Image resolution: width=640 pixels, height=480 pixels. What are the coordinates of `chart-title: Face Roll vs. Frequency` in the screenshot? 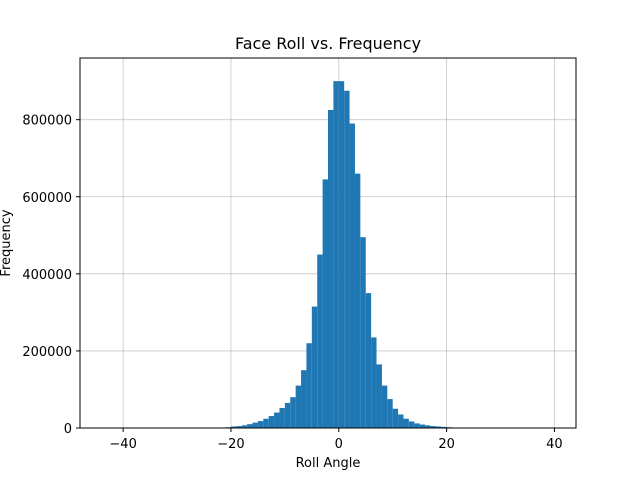 It's located at (328, 43).